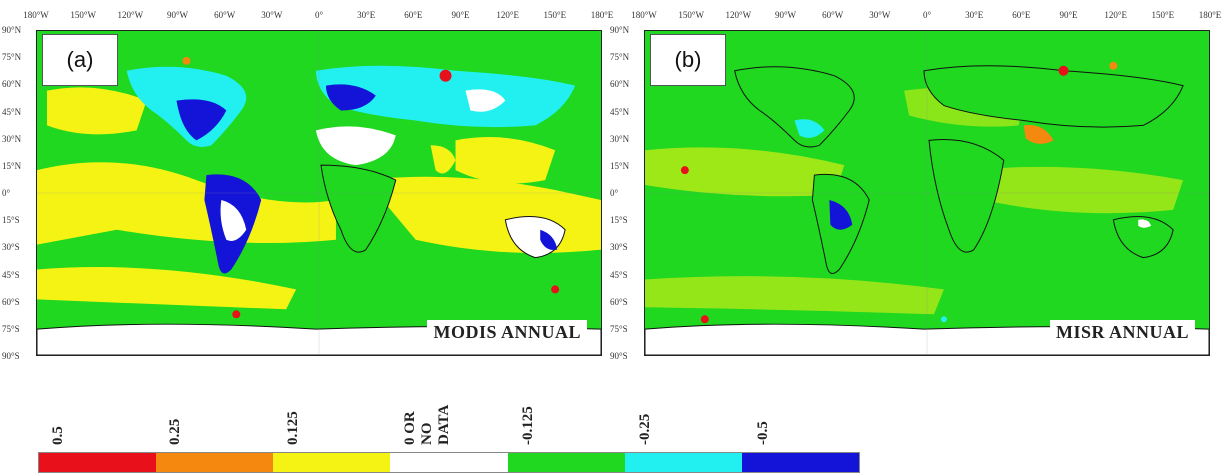 This screenshot has height=475, width=1232. I want to click on panel-label: (b), so click(688, 60).